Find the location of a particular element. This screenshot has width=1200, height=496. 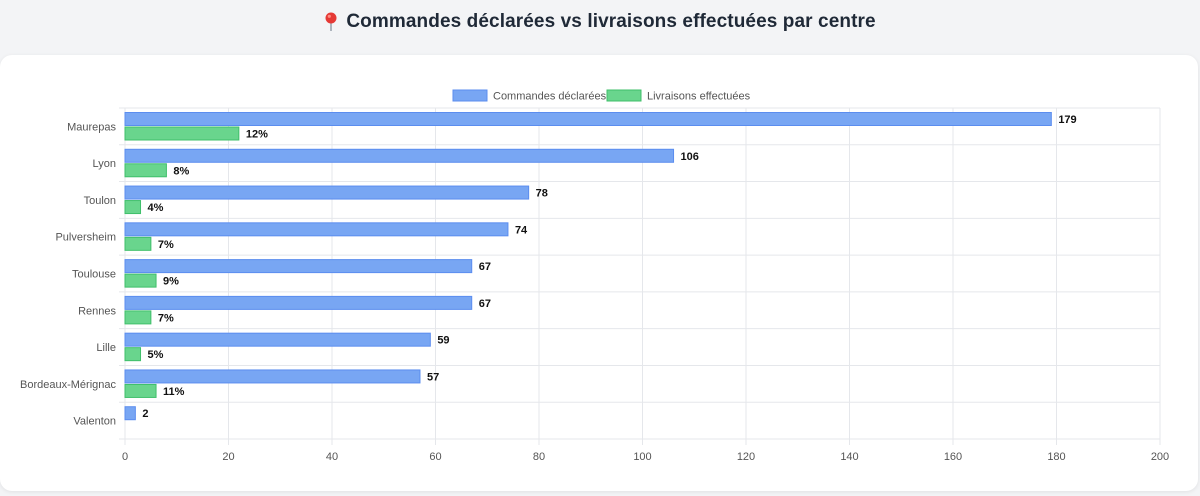

x-tick-label: 120 is located at coordinates (746, 457).